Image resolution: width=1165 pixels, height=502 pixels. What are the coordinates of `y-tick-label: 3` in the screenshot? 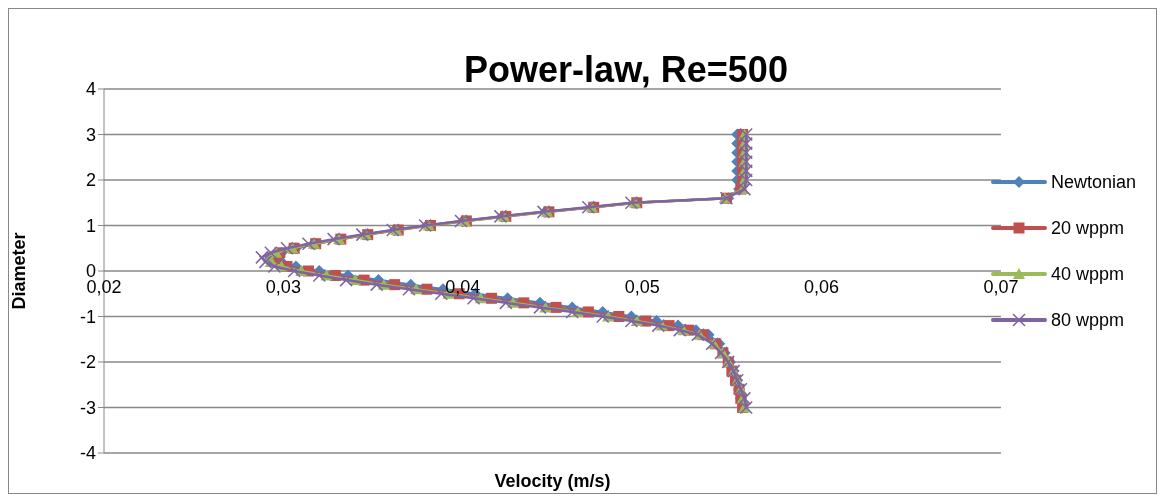 It's located at (90, 134).